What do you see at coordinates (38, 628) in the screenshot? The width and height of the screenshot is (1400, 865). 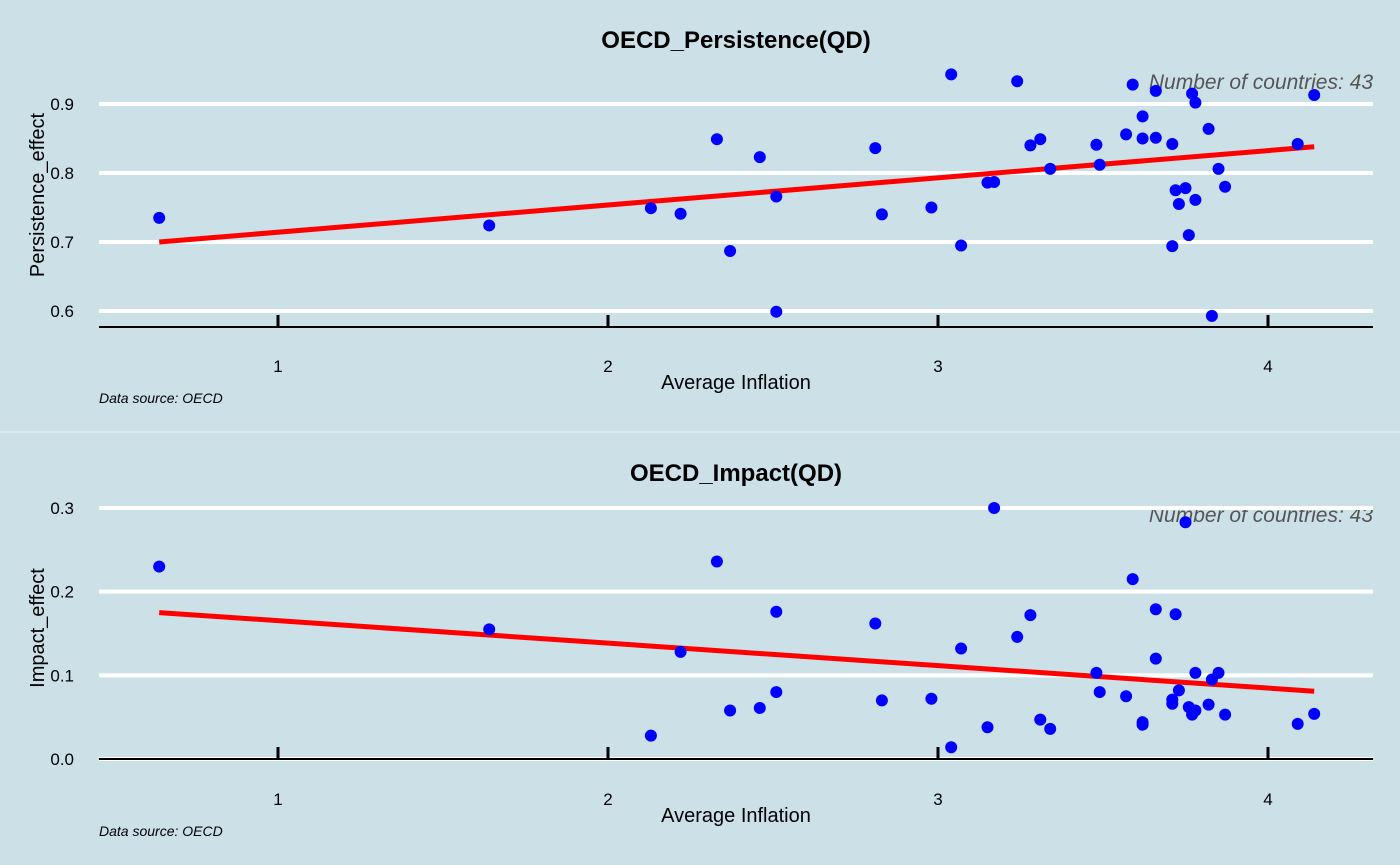 I see `y-axis-label: Impact_effect` at bounding box center [38, 628].